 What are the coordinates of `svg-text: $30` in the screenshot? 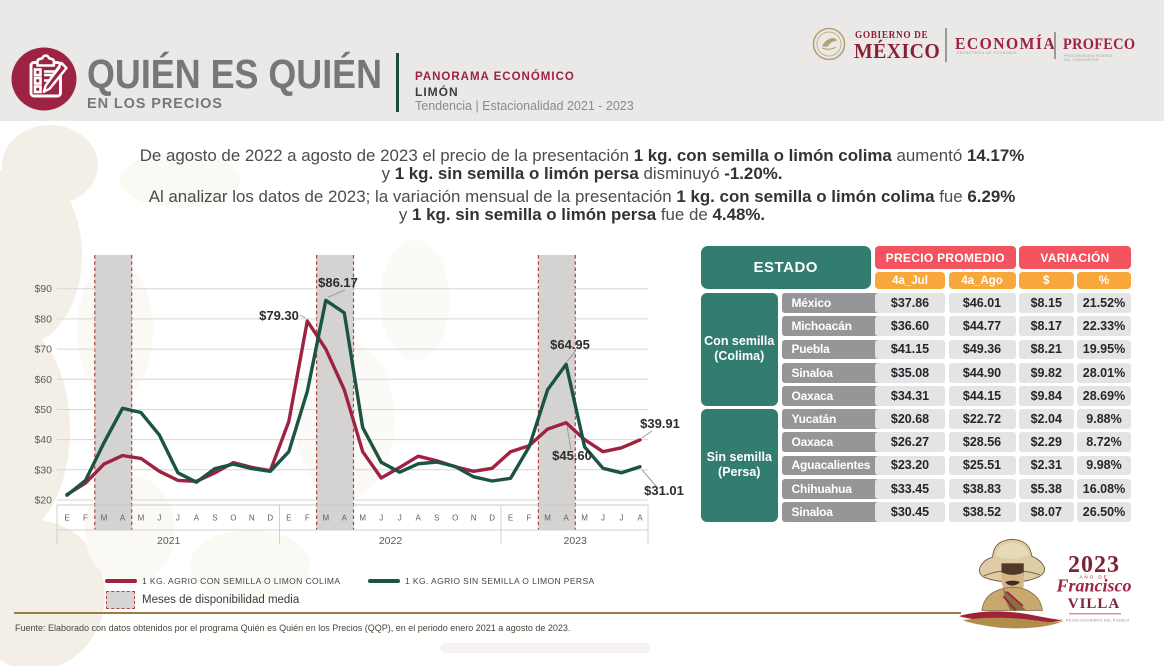 It's located at (43, 470).